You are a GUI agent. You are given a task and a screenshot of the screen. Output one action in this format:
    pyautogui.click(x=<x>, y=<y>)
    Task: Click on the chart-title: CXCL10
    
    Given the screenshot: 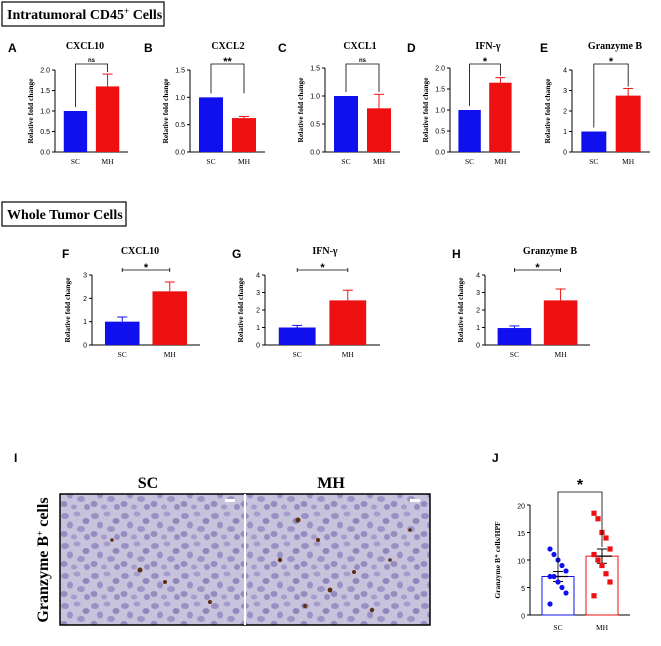 What is the action you would take?
    pyautogui.click(x=85, y=46)
    